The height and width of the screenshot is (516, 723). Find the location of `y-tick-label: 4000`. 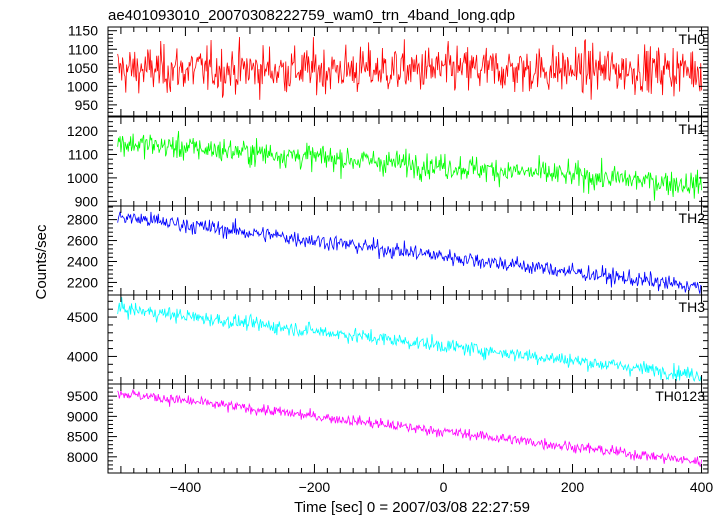

y-tick-label: 4000 is located at coordinates (82, 356).